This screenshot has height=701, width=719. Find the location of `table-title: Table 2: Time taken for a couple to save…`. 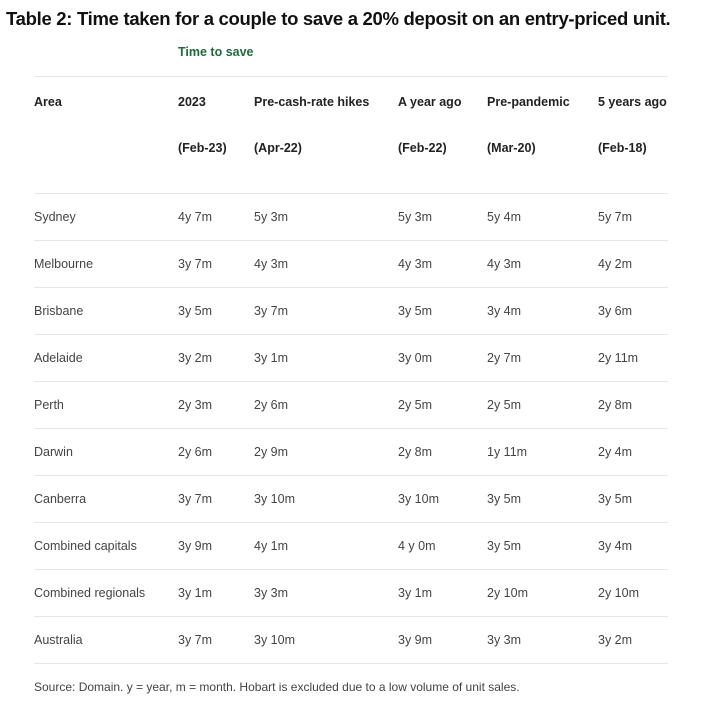

table-title: Table 2: Time taken for a couple to save… is located at coordinates (338, 18).